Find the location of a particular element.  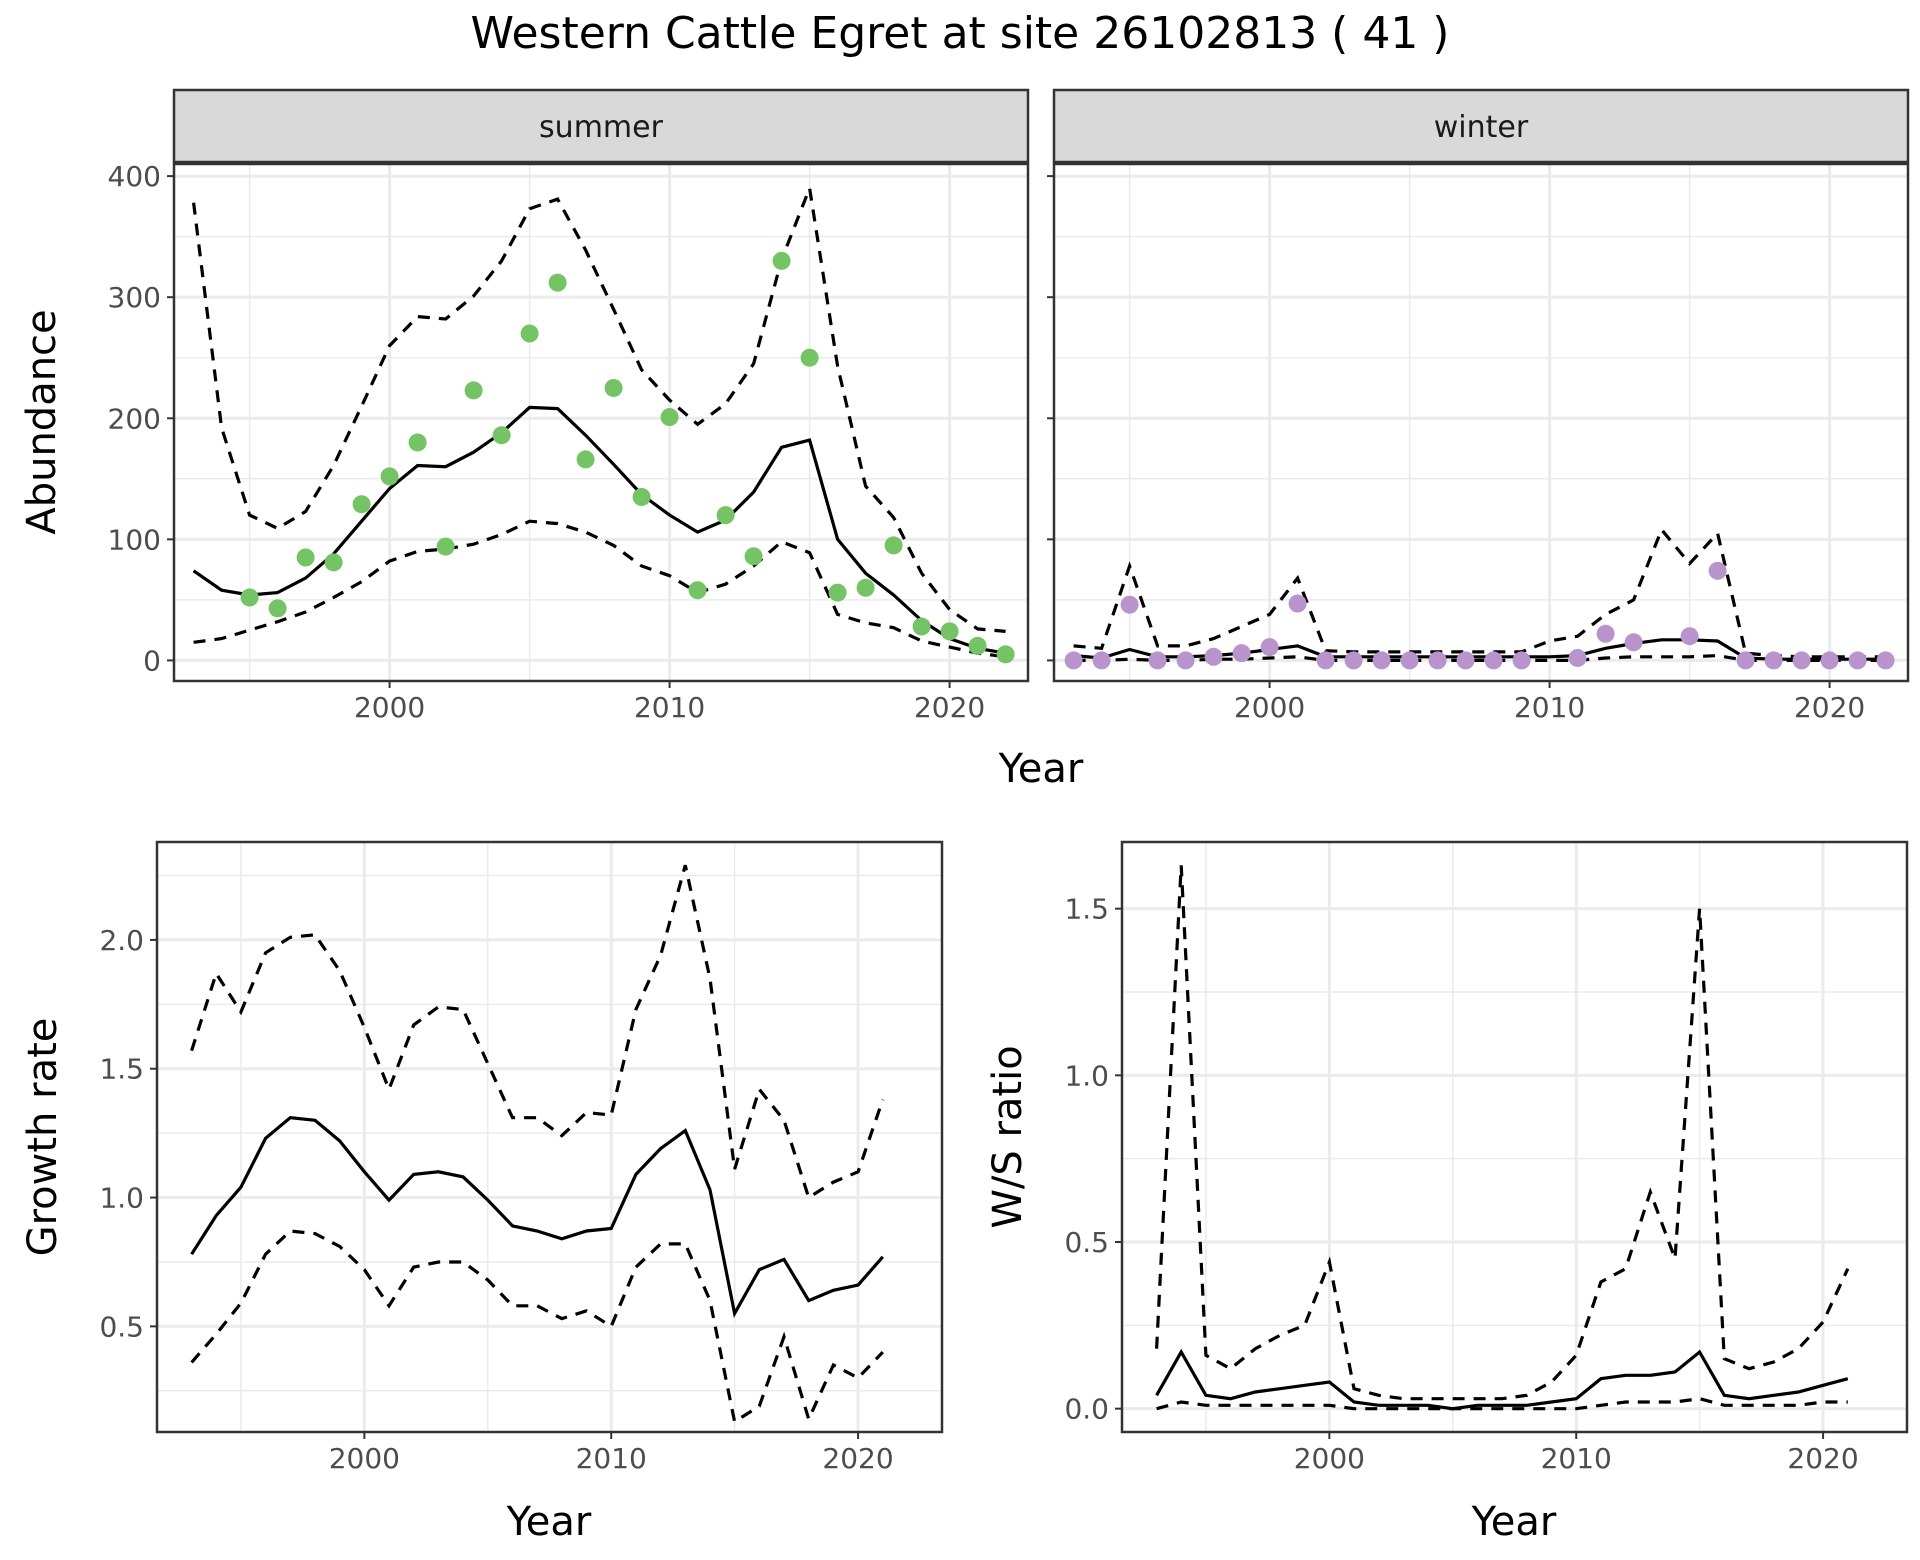

facet-label-winter: winter is located at coordinates (1481, 127).